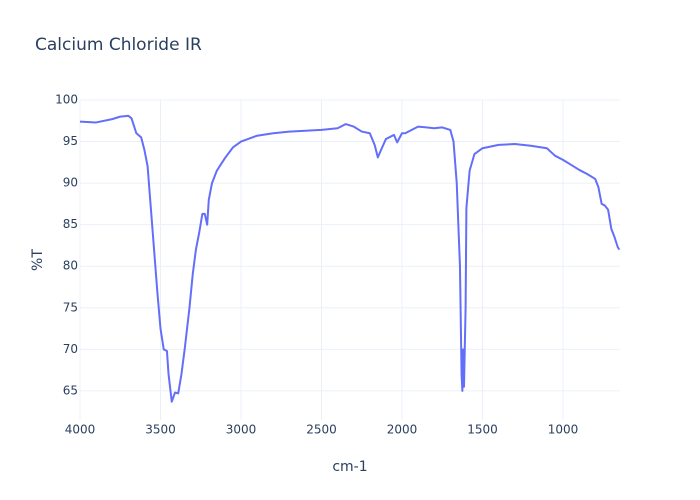 The height and width of the screenshot is (500, 700). I want to click on chart-title: Calcium Chloride IR, so click(118, 45).